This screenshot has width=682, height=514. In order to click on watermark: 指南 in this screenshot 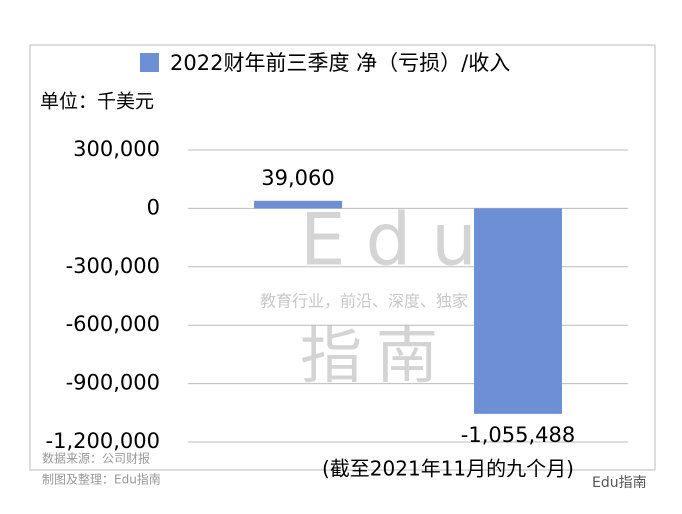, I will do `click(376, 355)`.